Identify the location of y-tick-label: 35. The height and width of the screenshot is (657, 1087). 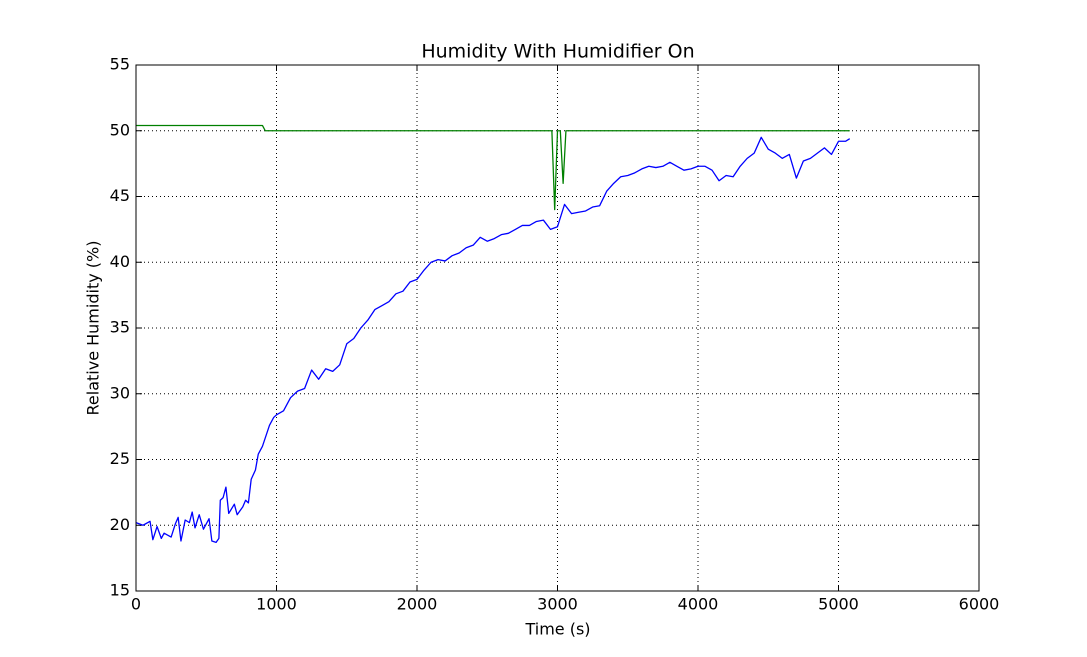
(120, 327).